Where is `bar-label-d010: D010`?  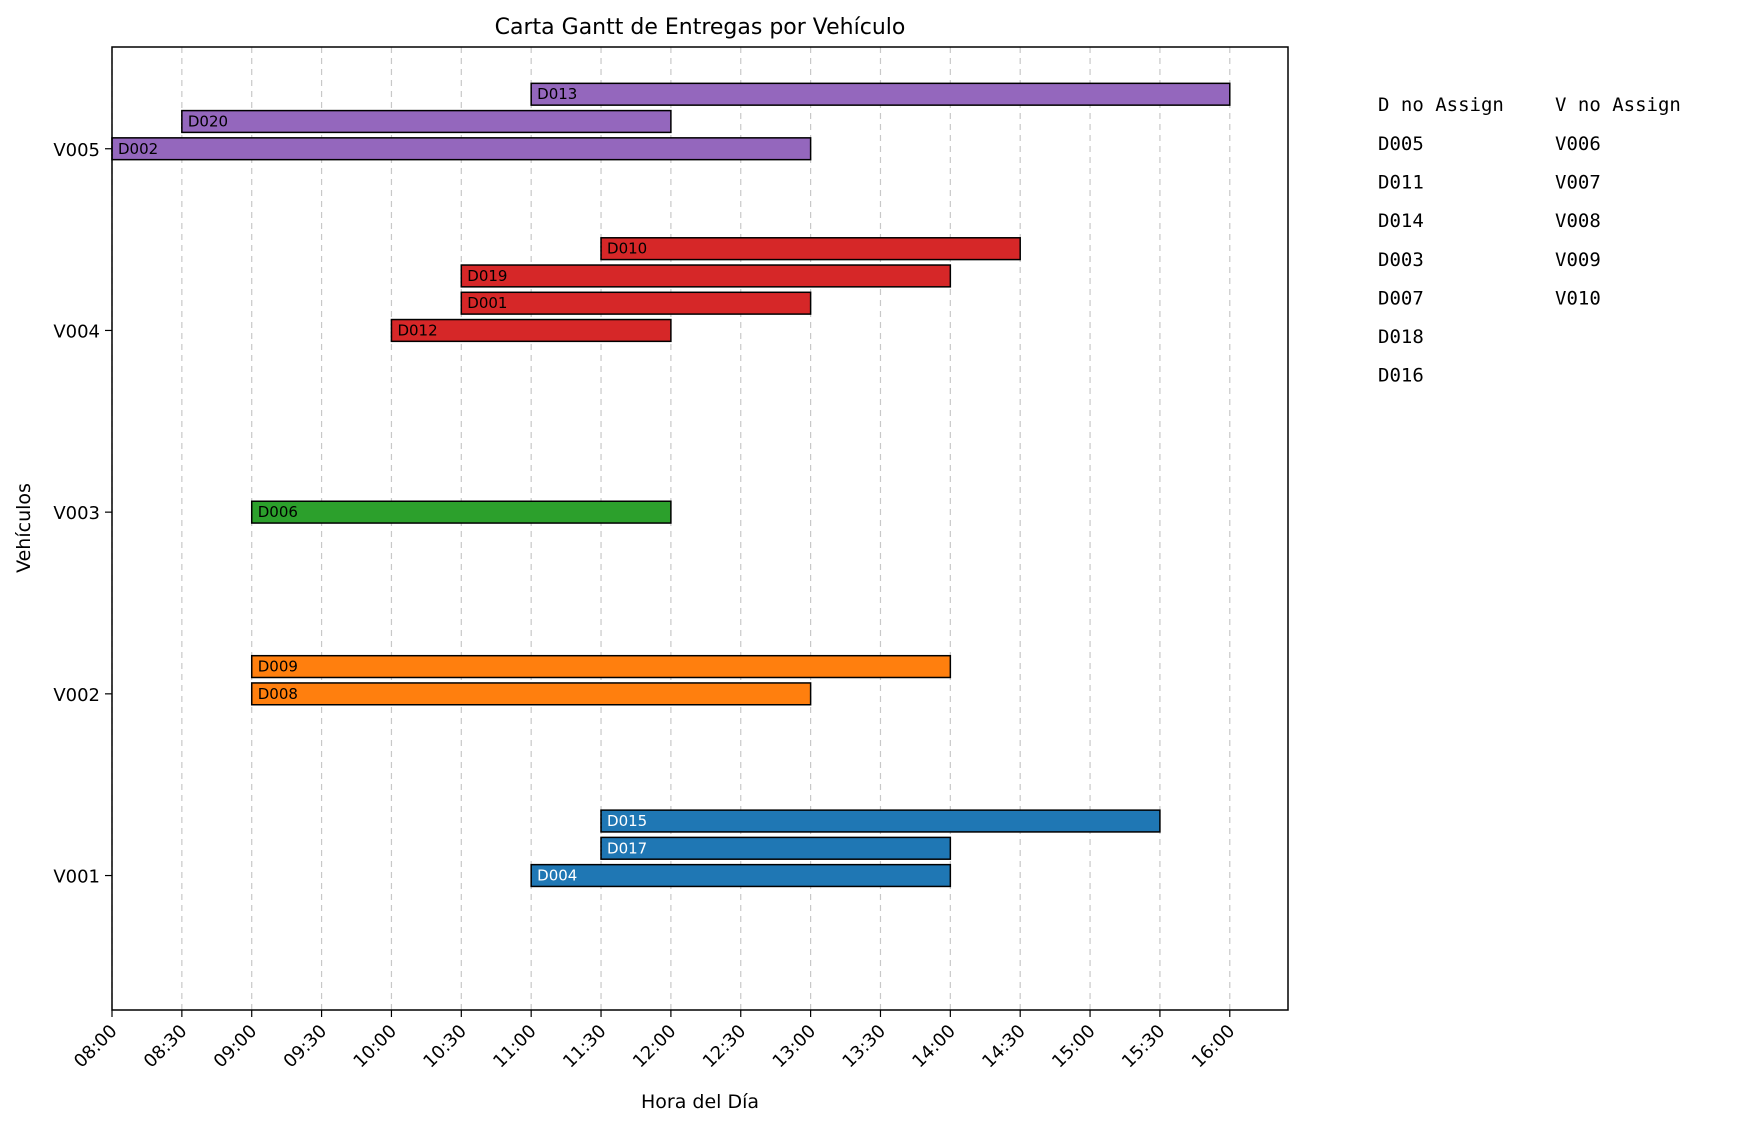 bar-label-d010: D010 is located at coordinates (627, 249).